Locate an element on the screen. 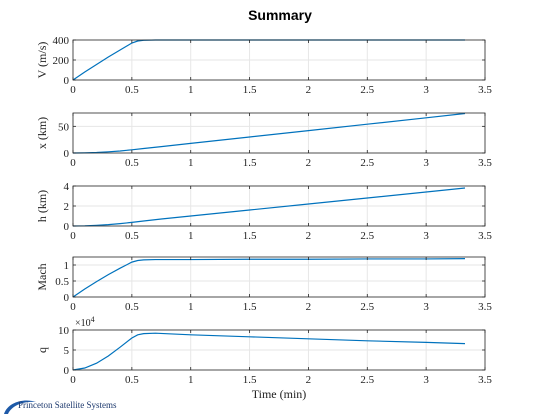 The image size is (560, 420). subplot-1: 0 0.5 1 1.5 2 2.5 3 3.5 0 200 400 V (m/s) is located at coordinates (263, 65).